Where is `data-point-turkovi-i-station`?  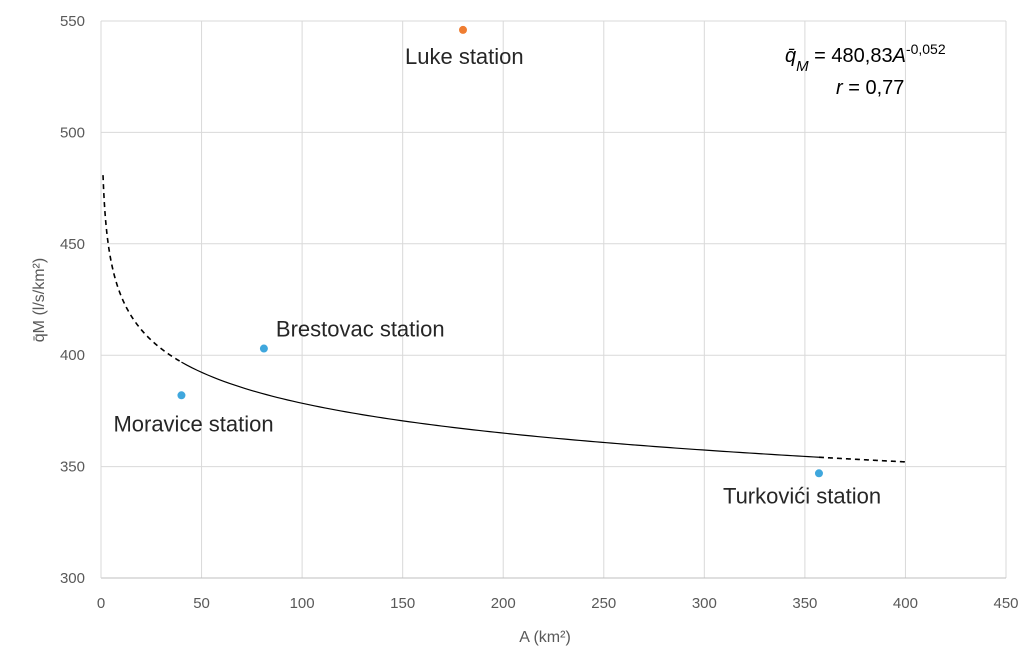 data-point-turkovi-i-station is located at coordinates (818, 473).